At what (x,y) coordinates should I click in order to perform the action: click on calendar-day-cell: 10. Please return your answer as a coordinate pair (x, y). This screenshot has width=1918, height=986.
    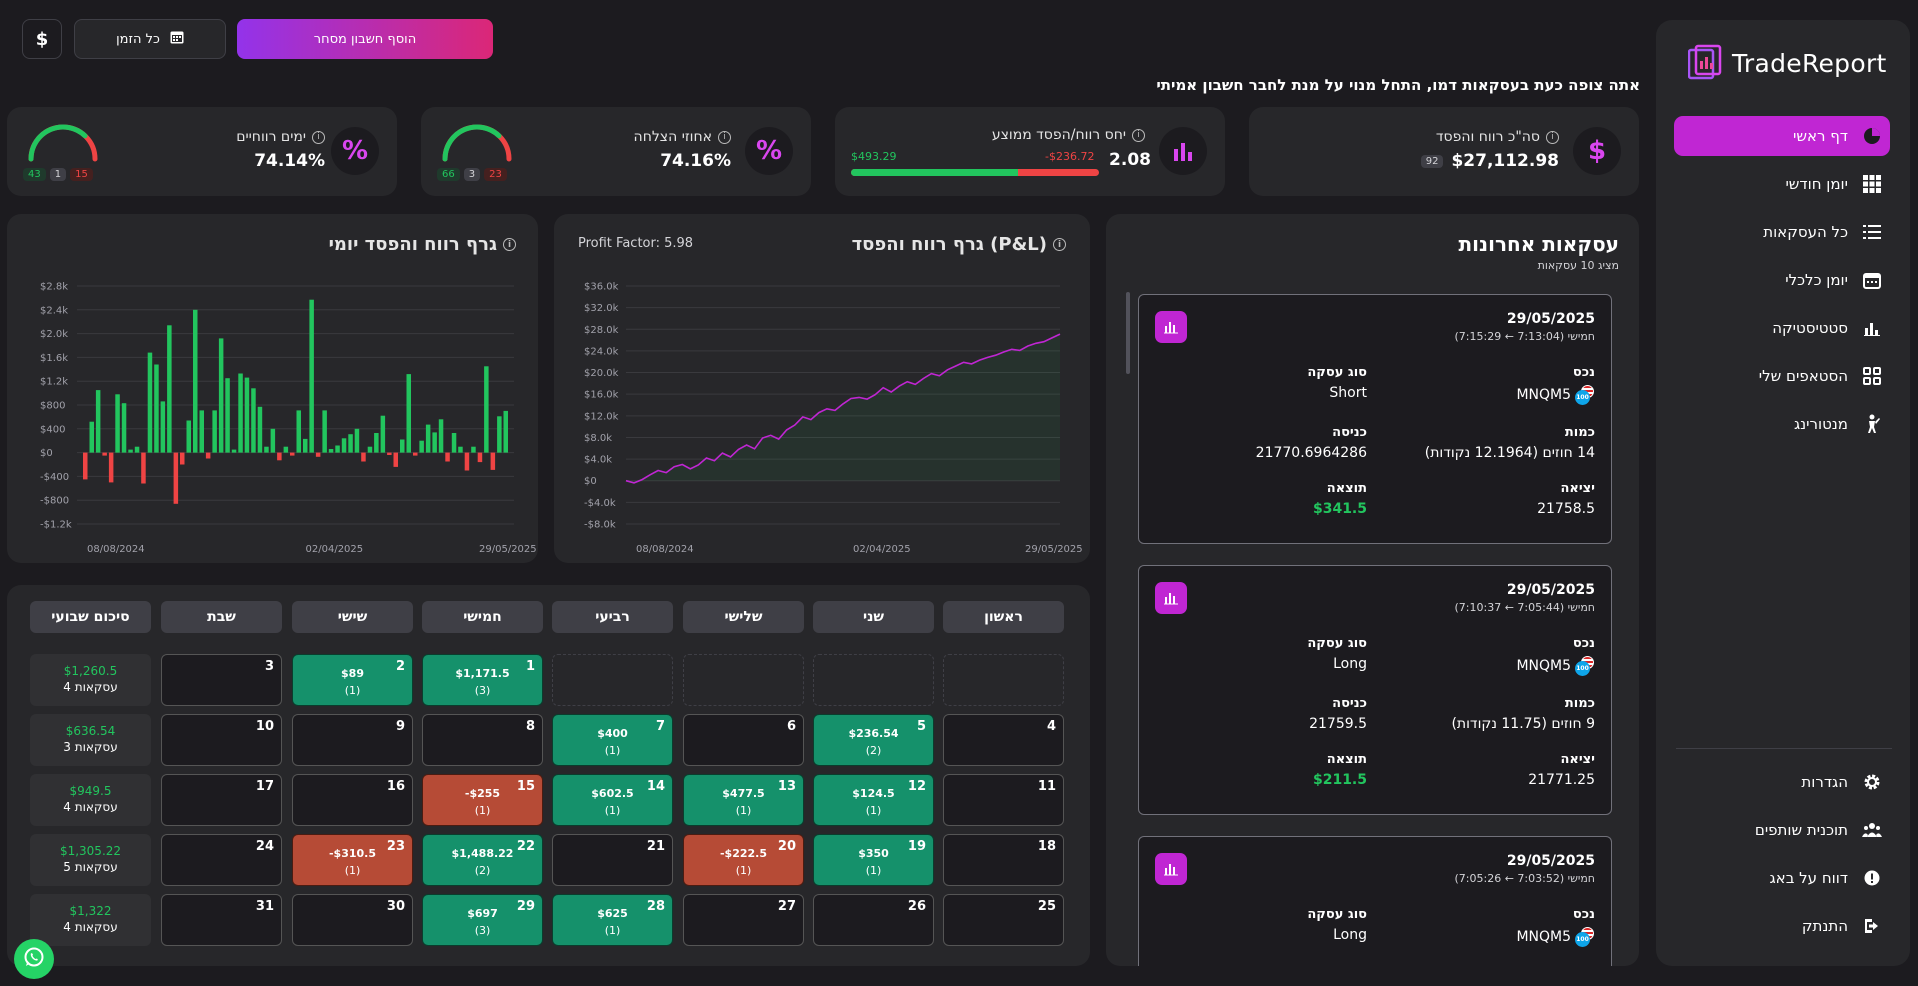
    Looking at the image, I should click on (221, 740).